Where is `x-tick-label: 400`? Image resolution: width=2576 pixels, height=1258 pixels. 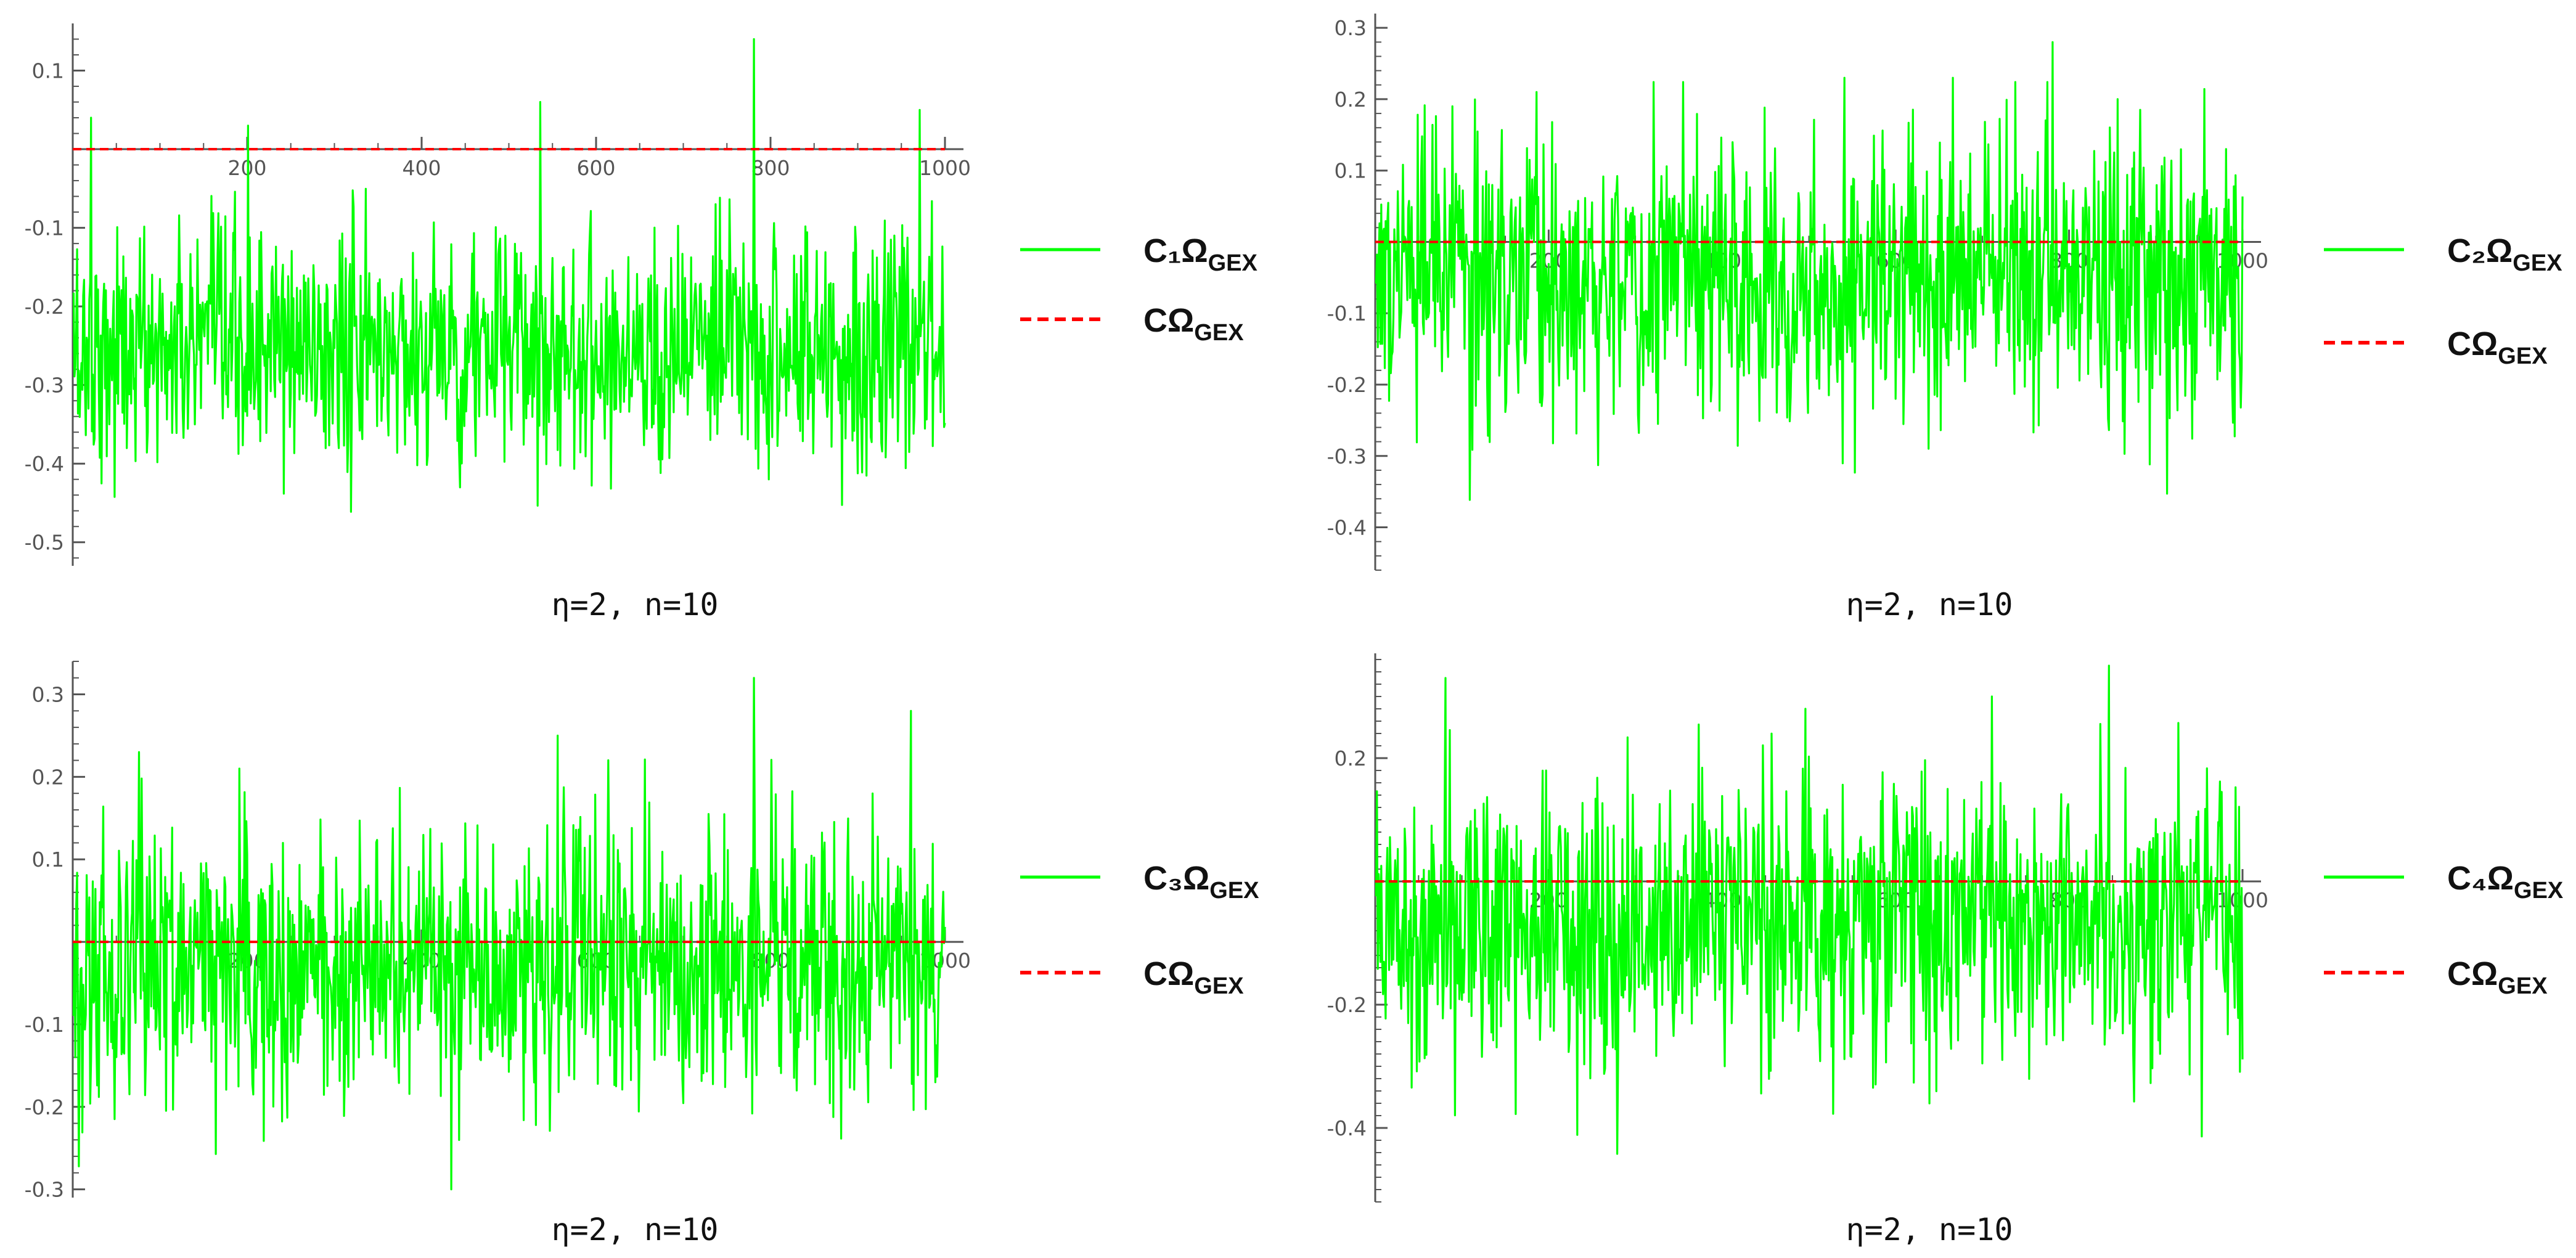 x-tick-label: 400 is located at coordinates (422, 168).